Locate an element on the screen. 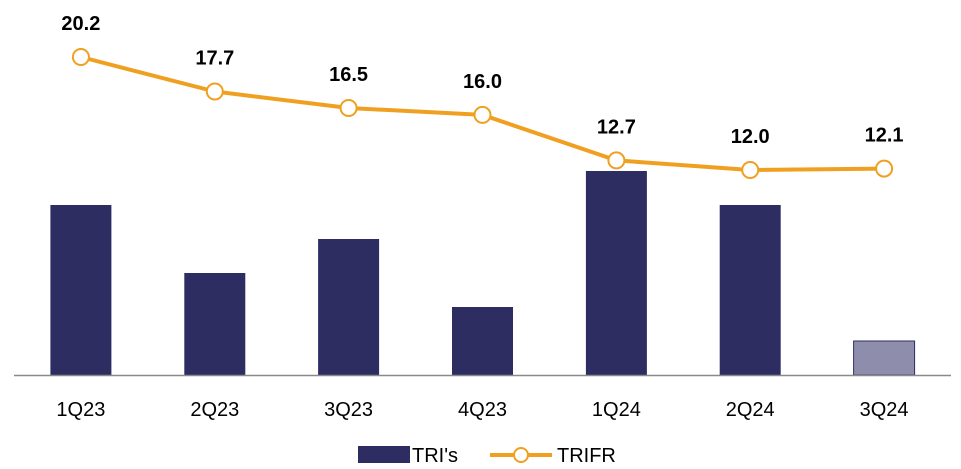  legend: TRI's TRIFR is located at coordinates (487, 456).